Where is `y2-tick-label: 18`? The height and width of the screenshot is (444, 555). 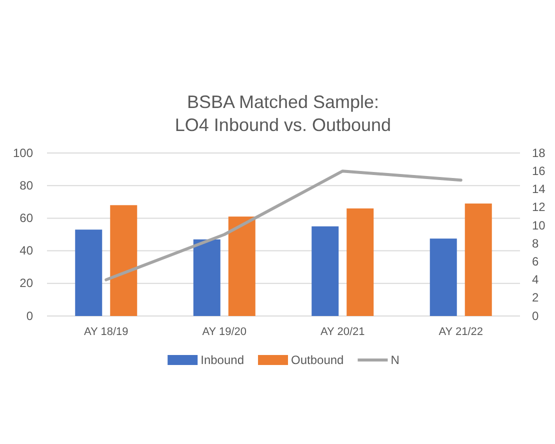
y2-tick-label: 18 is located at coordinates (539, 153).